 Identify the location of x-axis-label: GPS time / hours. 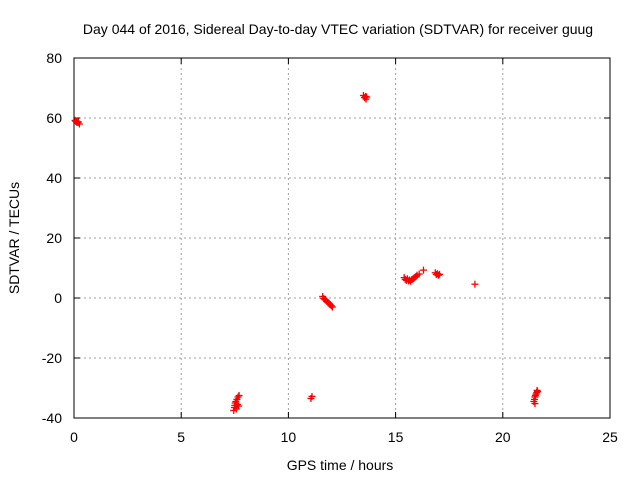
(340, 465).